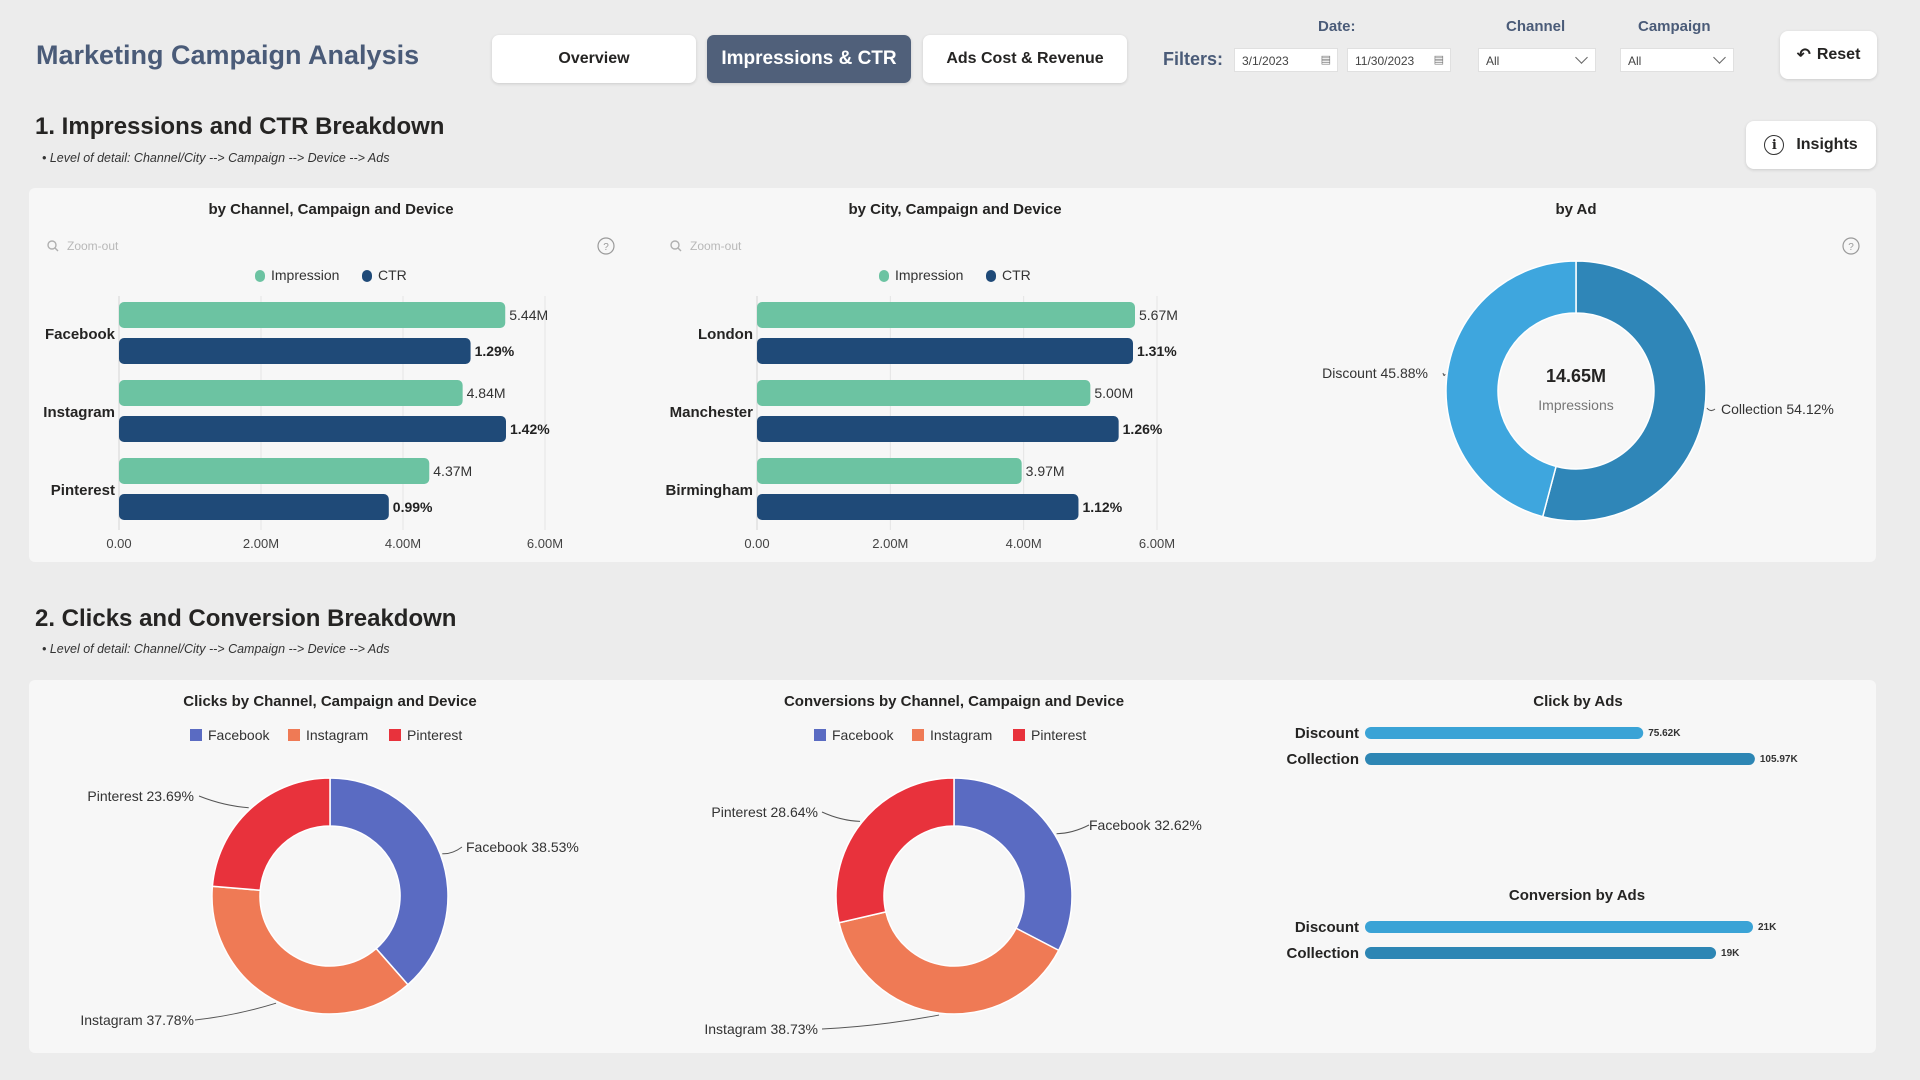  I want to click on slice-label-facebook: Facebook 32.62%, so click(1145, 825).